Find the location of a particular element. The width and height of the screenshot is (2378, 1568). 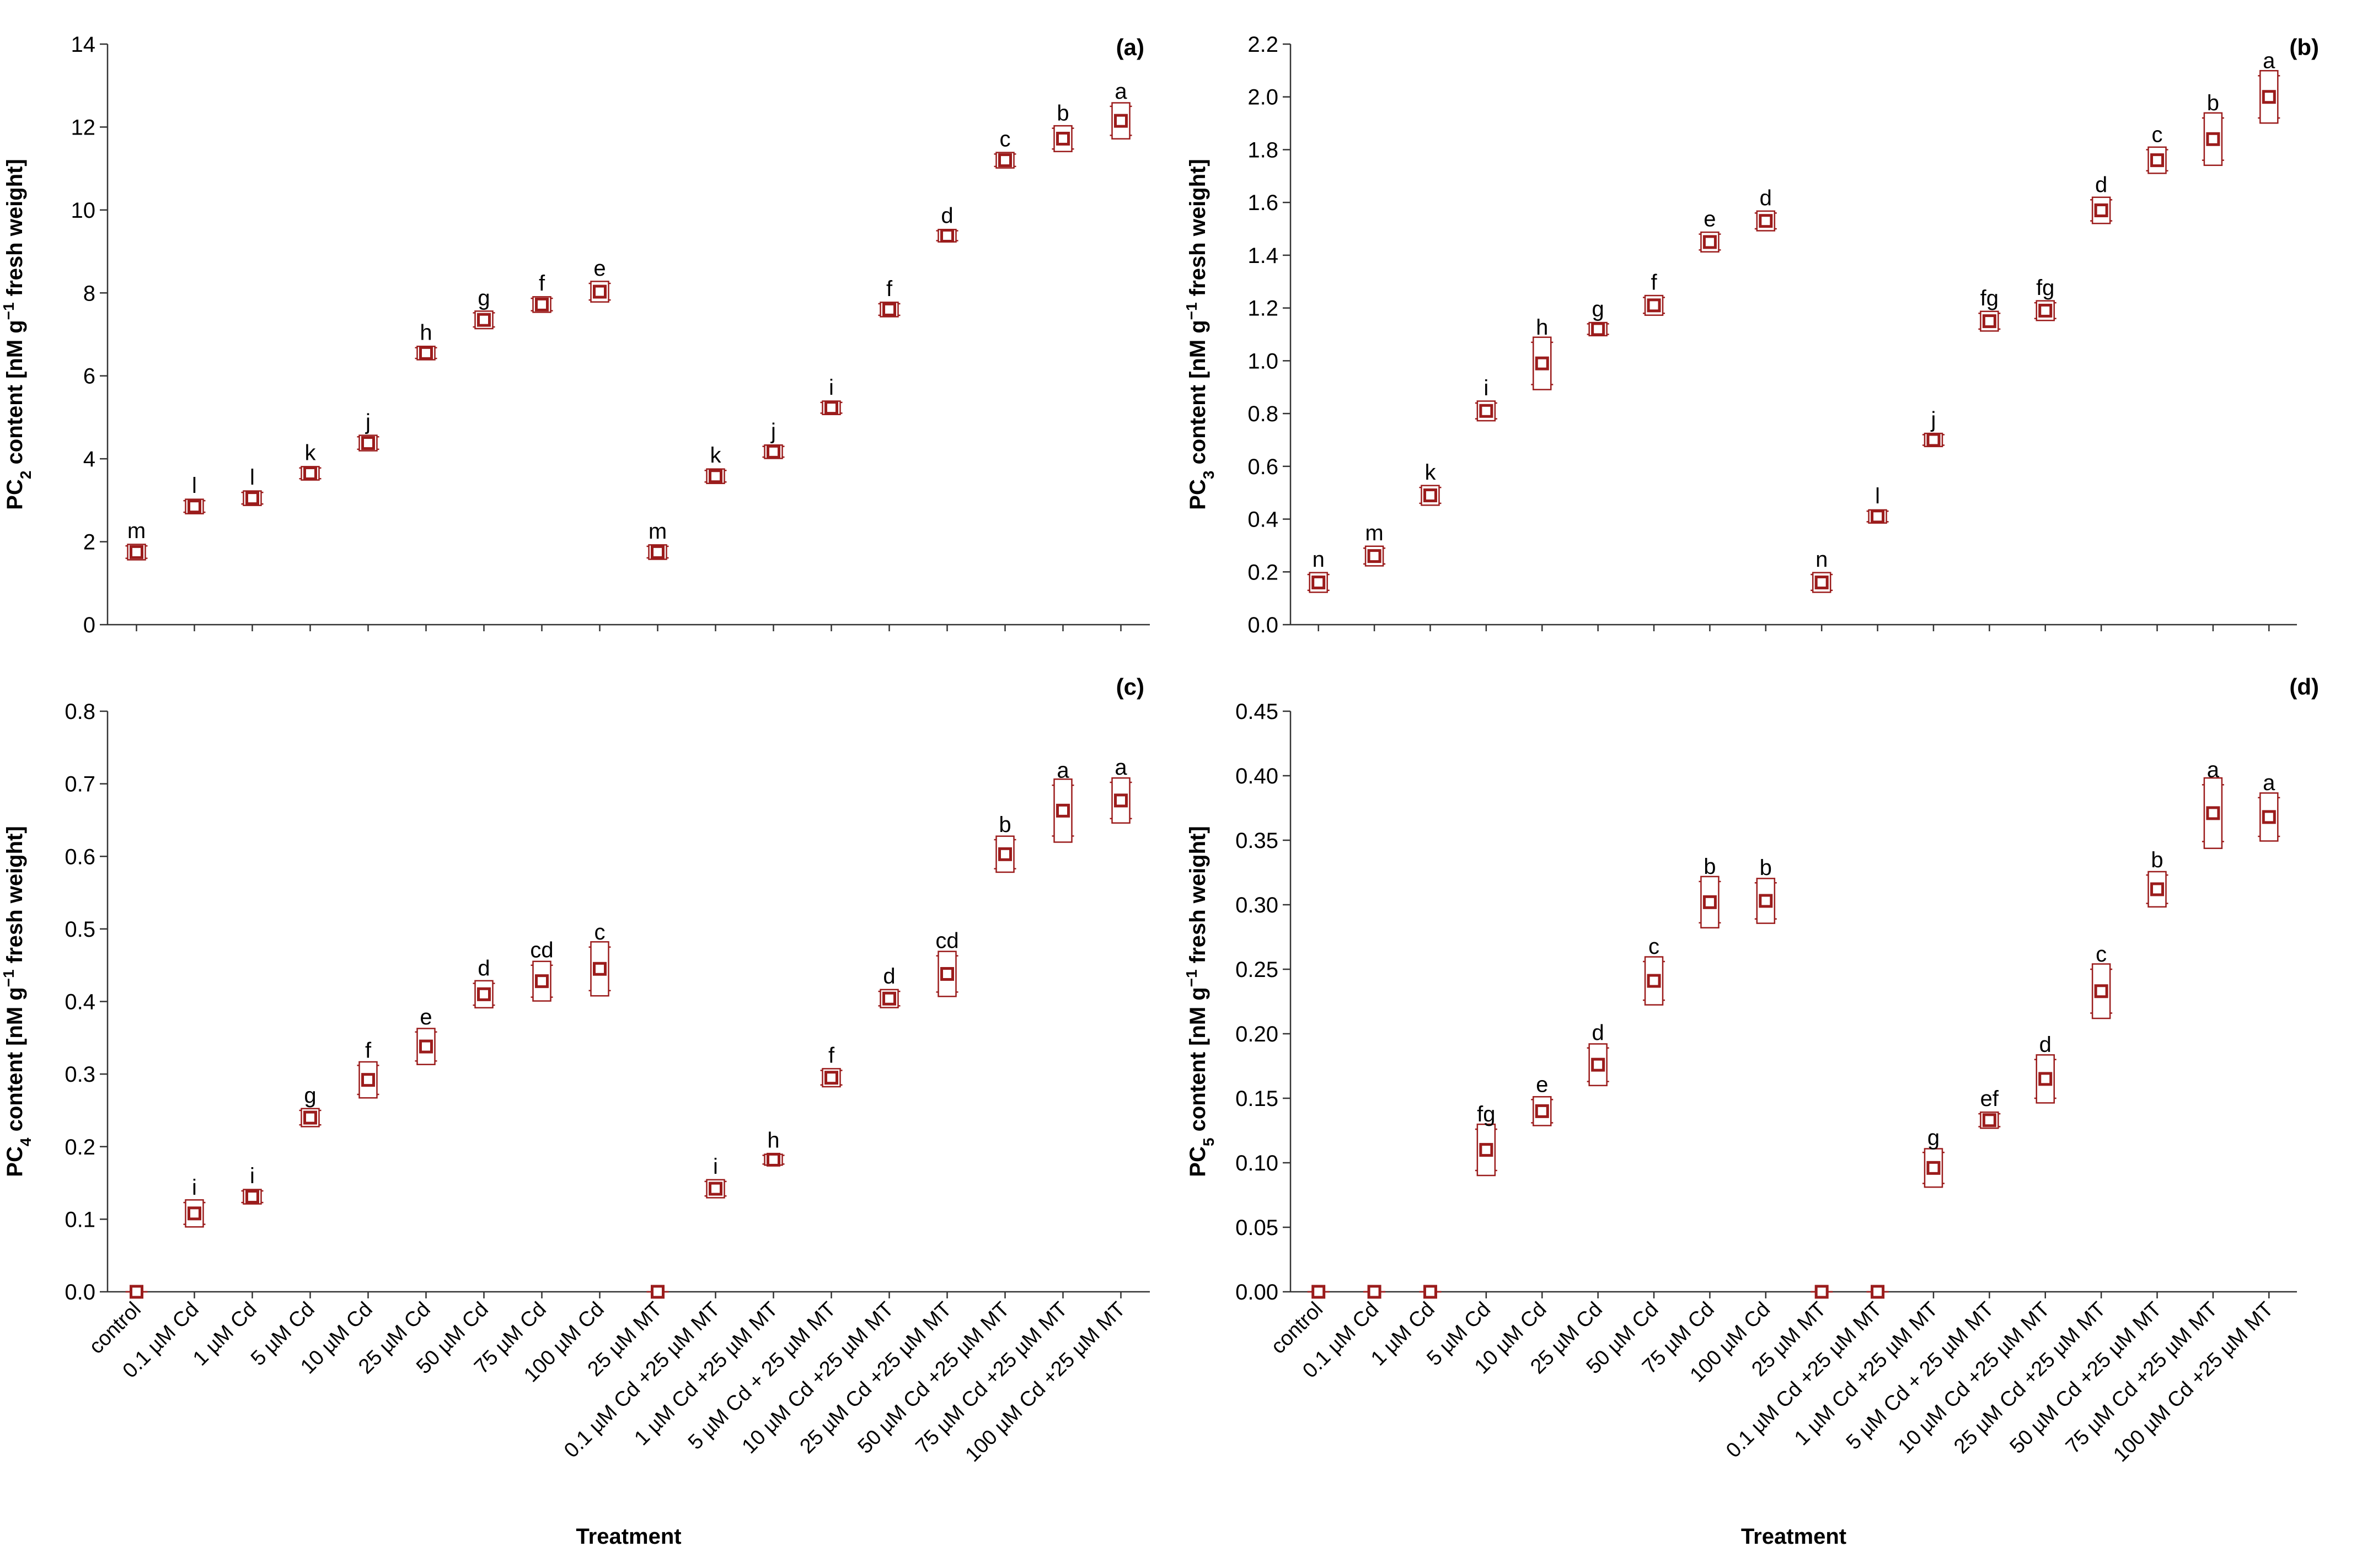

y-tick-label: 0.3 is located at coordinates (80, 1074).